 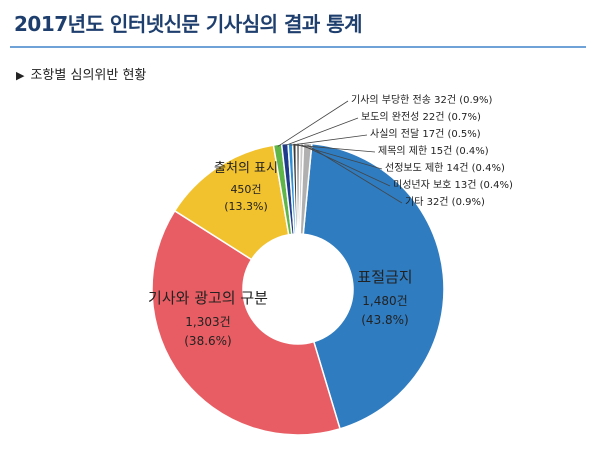 What do you see at coordinates (453, 185) in the screenshot?
I see `small-label-5: 미성년자 보호 13건 (0.4%)` at bounding box center [453, 185].